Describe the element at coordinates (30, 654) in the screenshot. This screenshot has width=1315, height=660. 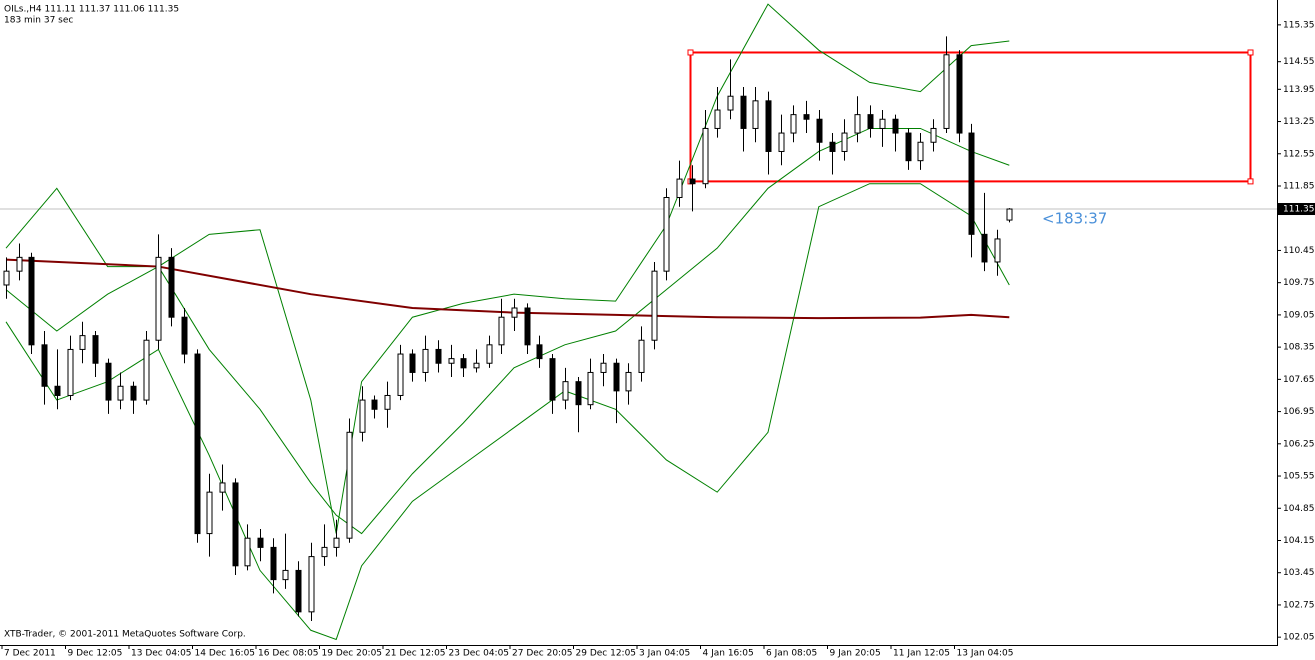
I see `x-tick-label: 7 Dec 2011` at that location.